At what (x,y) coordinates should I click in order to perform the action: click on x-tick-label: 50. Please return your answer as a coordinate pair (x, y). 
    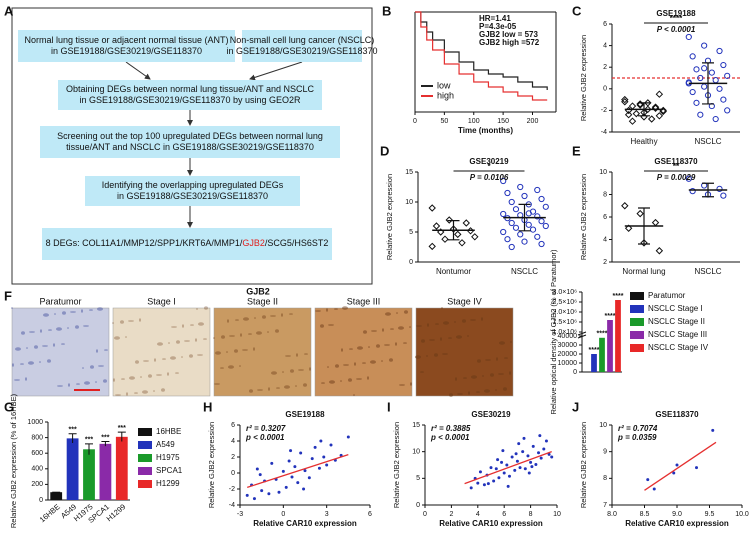
    Looking at the image, I should click on (444, 121).